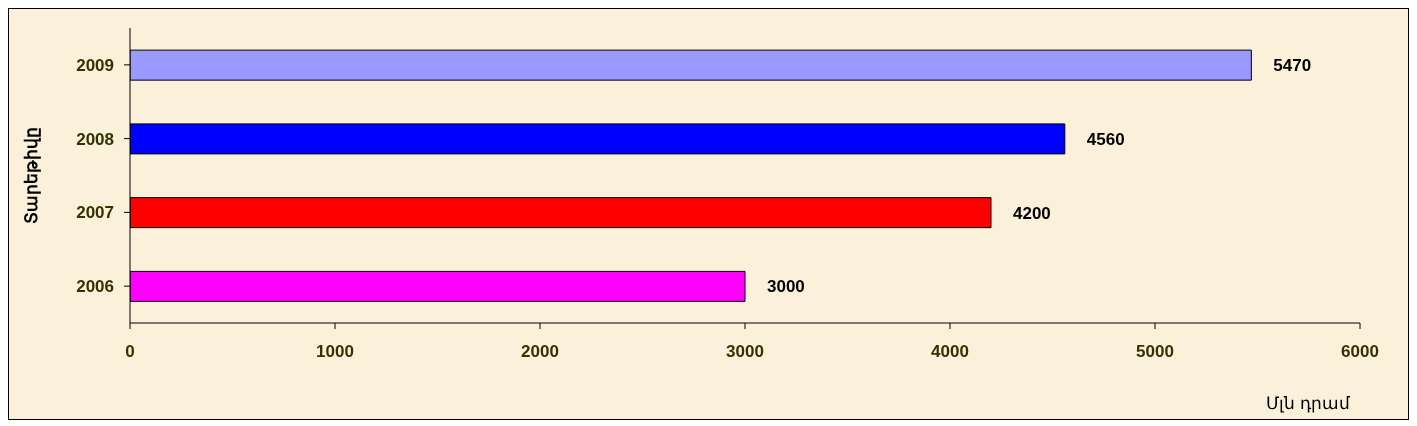  What do you see at coordinates (1360, 352) in the screenshot?
I see `x-tick-label: 6000` at bounding box center [1360, 352].